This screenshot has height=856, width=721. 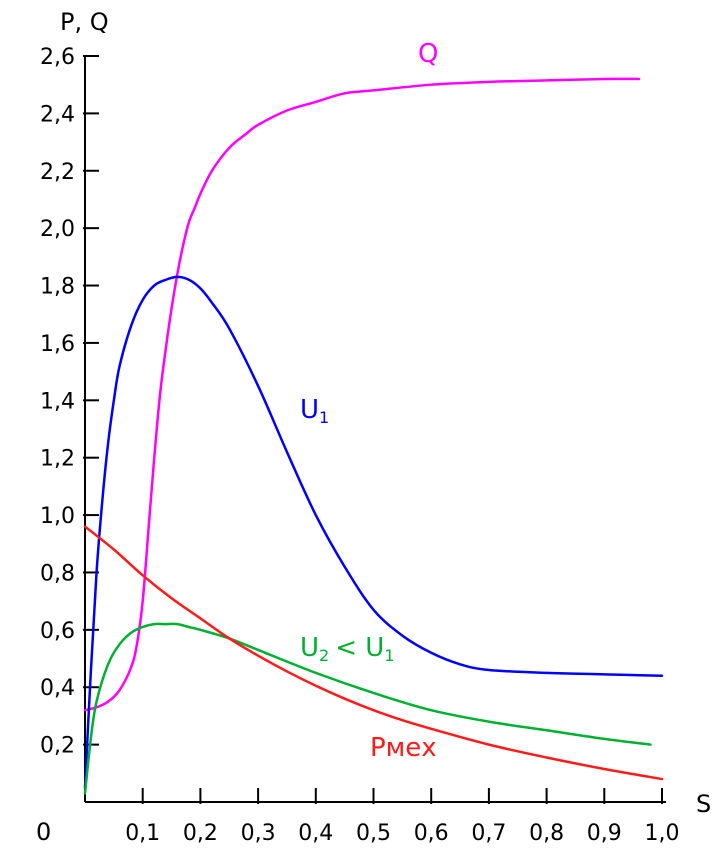 What do you see at coordinates (703, 804) in the screenshot?
I see `x-axis-title: S` at bounding box center [703, 804].